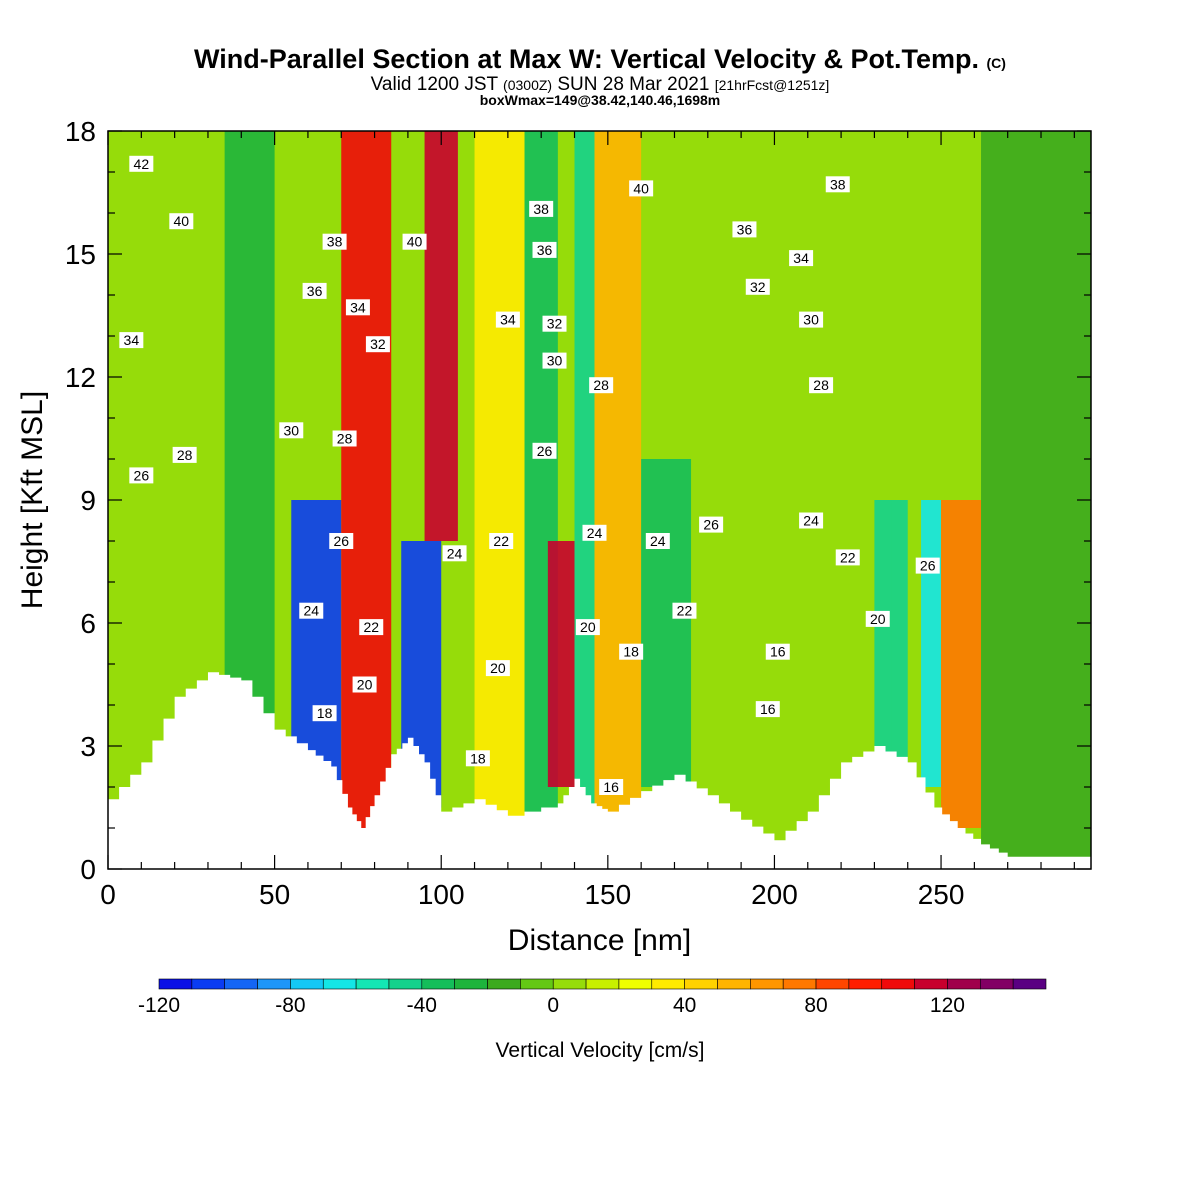 This screenshot has height=1200, width=1200. I want to click on x-tick-label: 150, so click(607, 894).